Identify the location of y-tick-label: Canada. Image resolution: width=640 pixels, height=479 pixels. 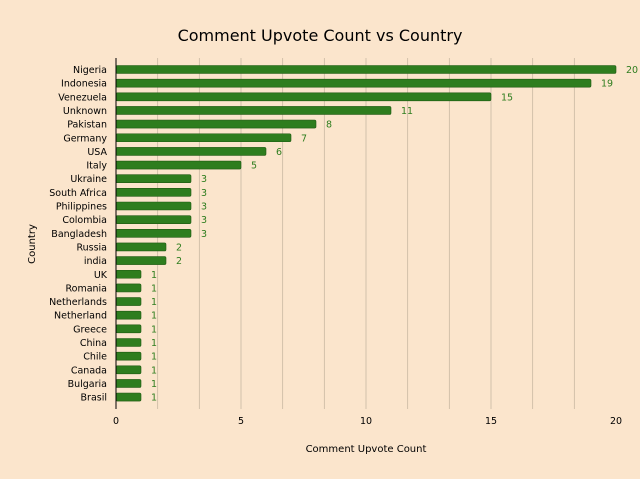
(89, 370).